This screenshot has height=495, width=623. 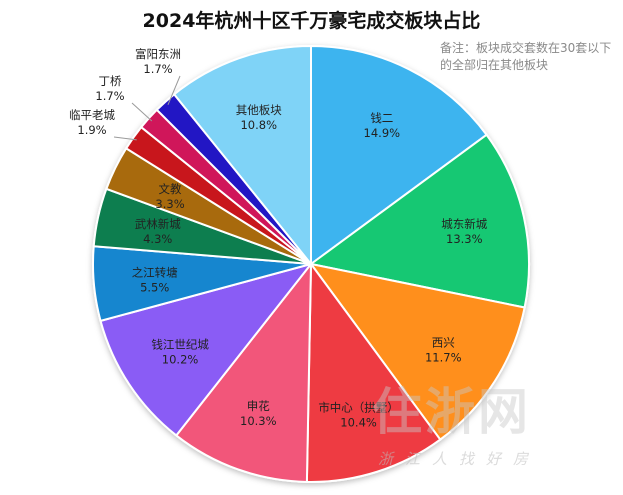 What do you see at coordinates (311, 21) in the screenshot?
I see `chart-title: 2024年杭州十区千万豪宅成交板块占比` at bounding box center [311, 21].